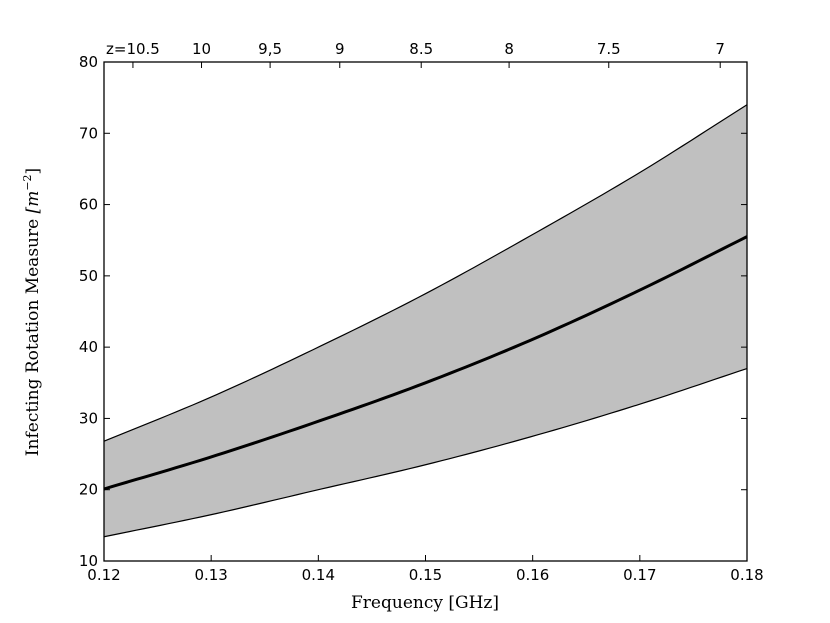 The image size is (830, 623). I want to click on x-tick-label: 0.14, so click(318, 575).